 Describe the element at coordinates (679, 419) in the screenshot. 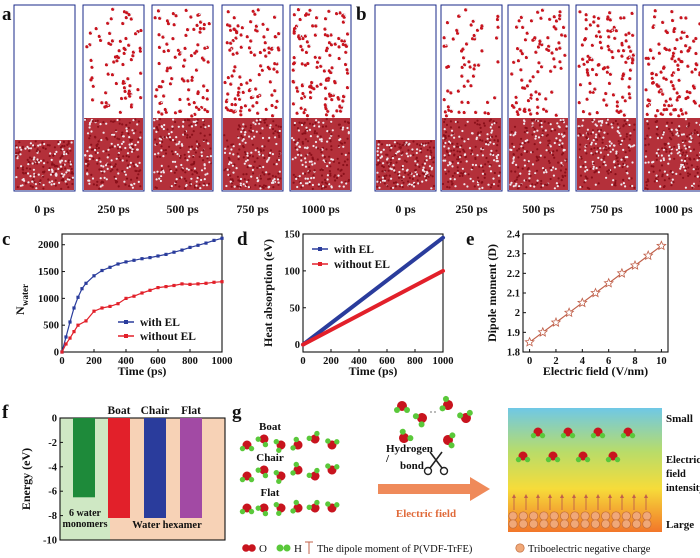

I see `scale-small-label: Small` at that location.